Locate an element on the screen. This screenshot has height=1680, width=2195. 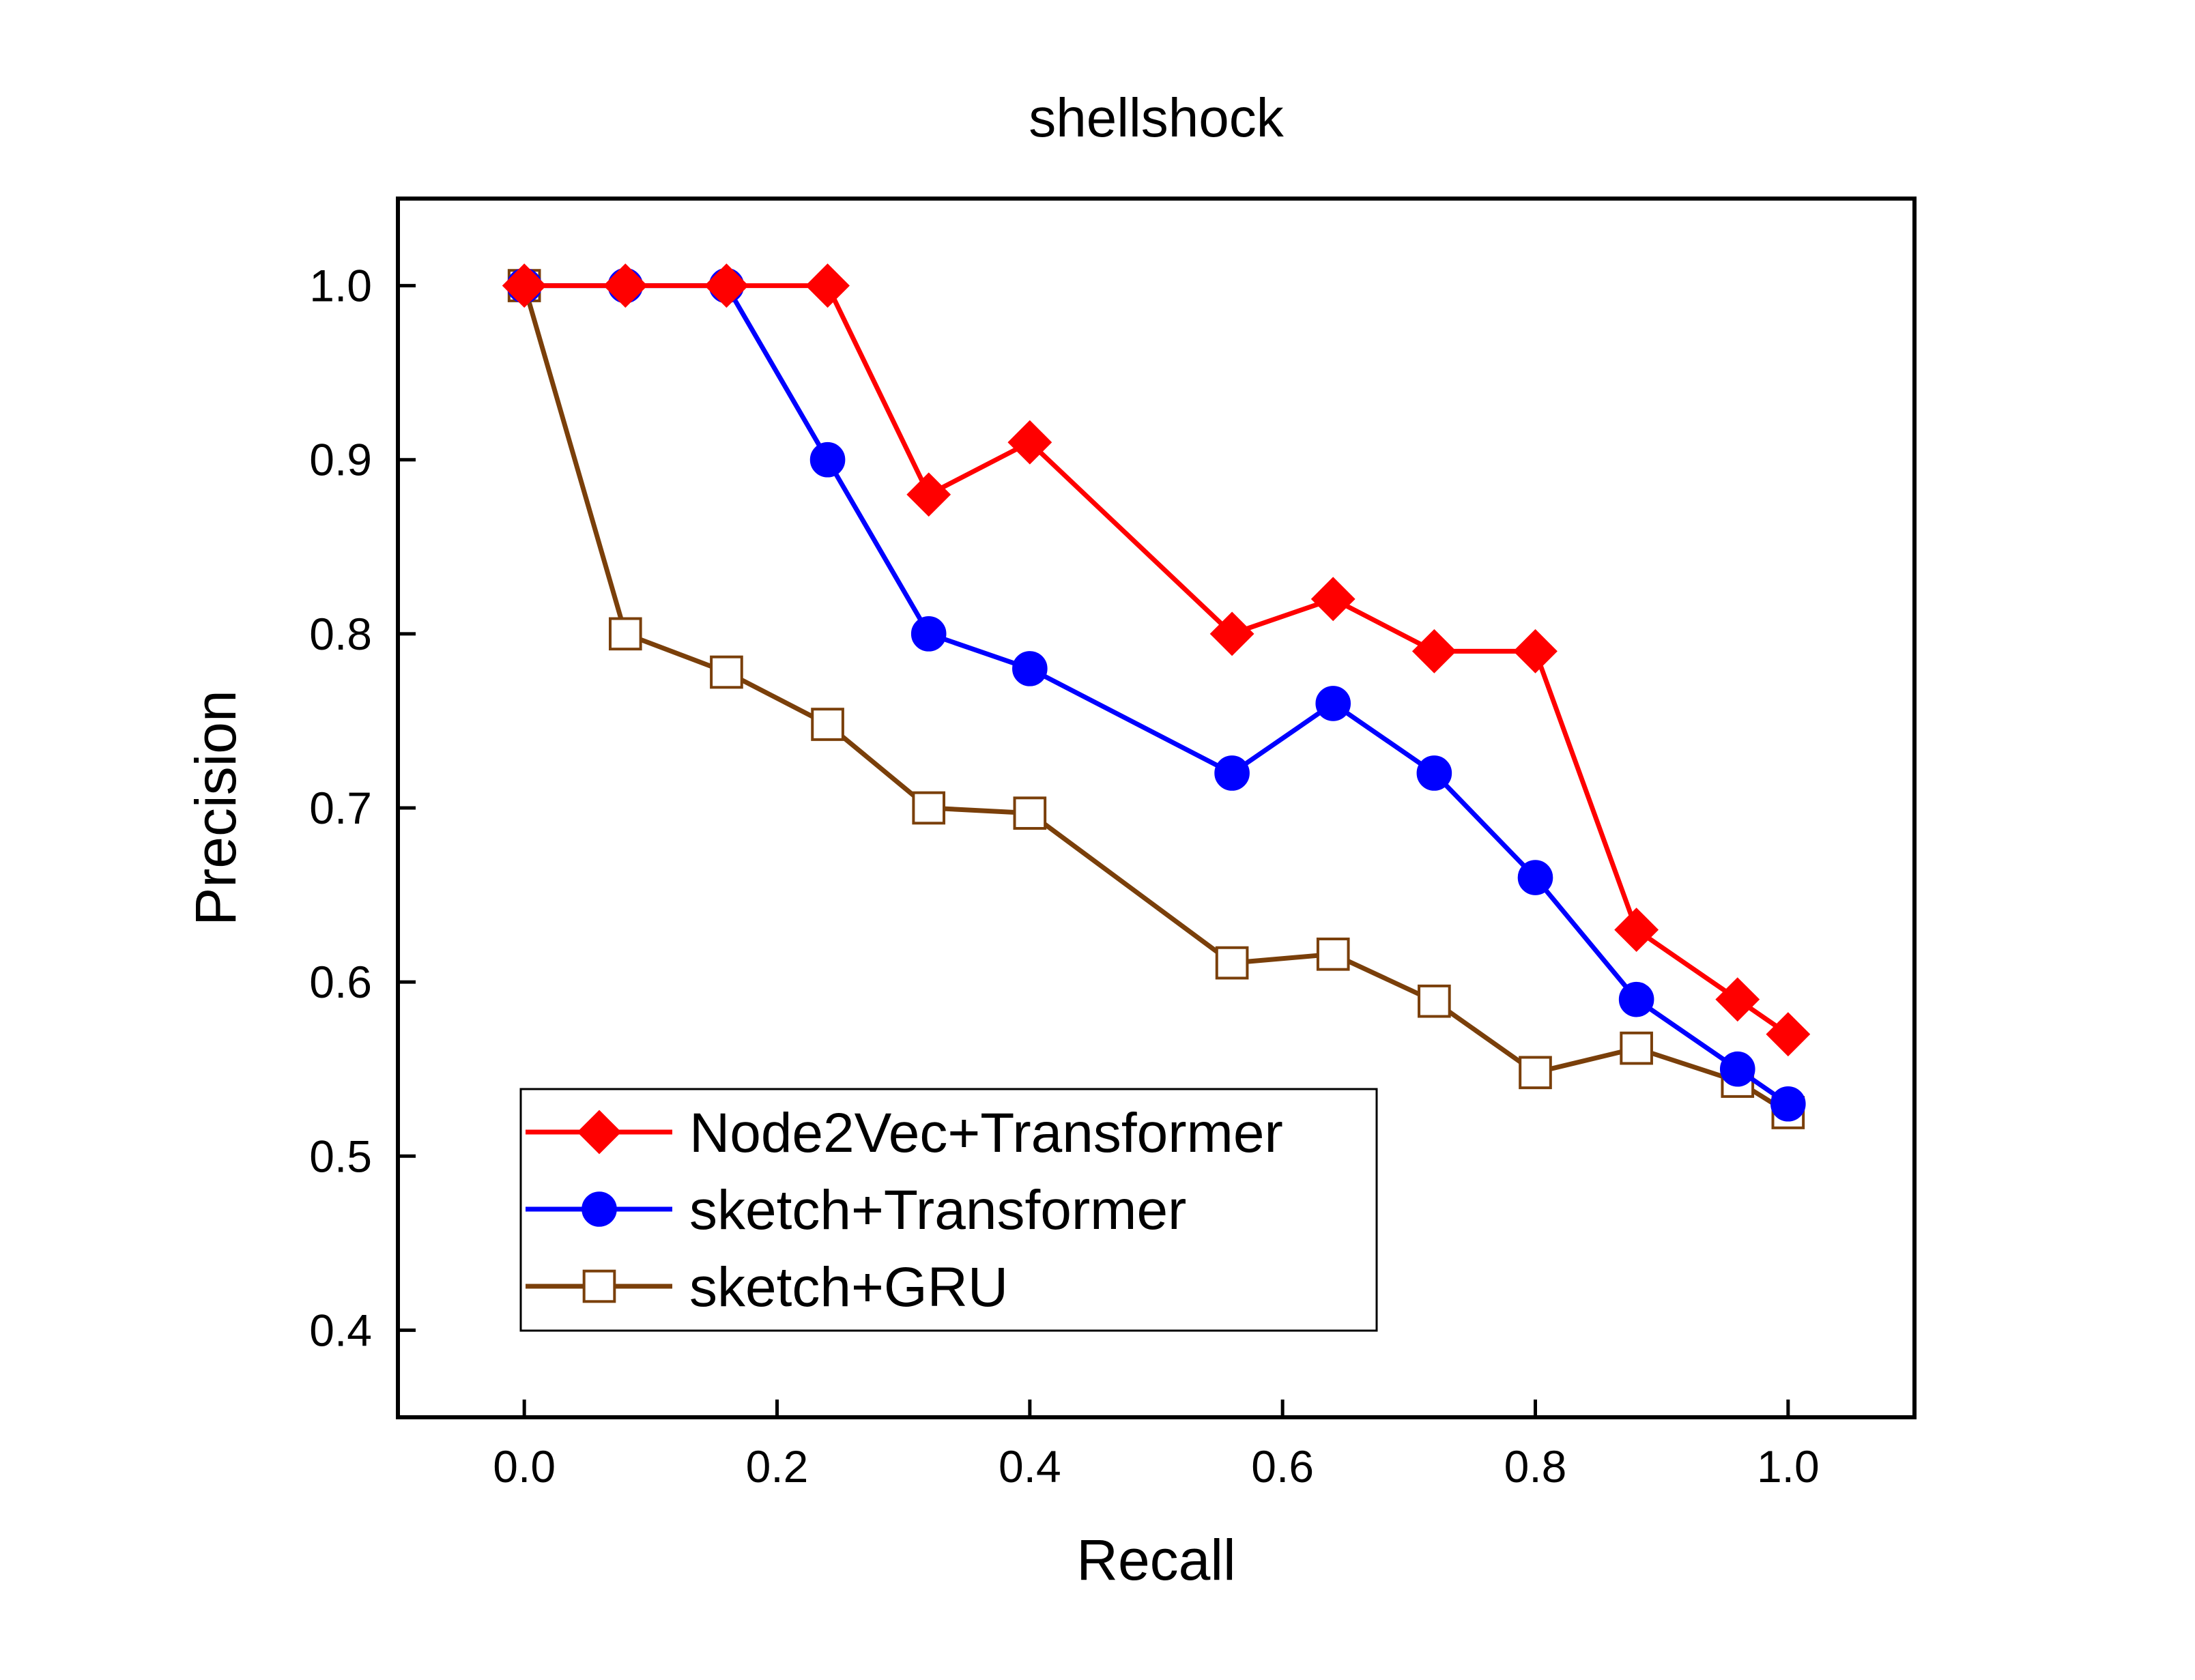
x-tick-label: 0.8 is located at coordinates (1535, 1467).